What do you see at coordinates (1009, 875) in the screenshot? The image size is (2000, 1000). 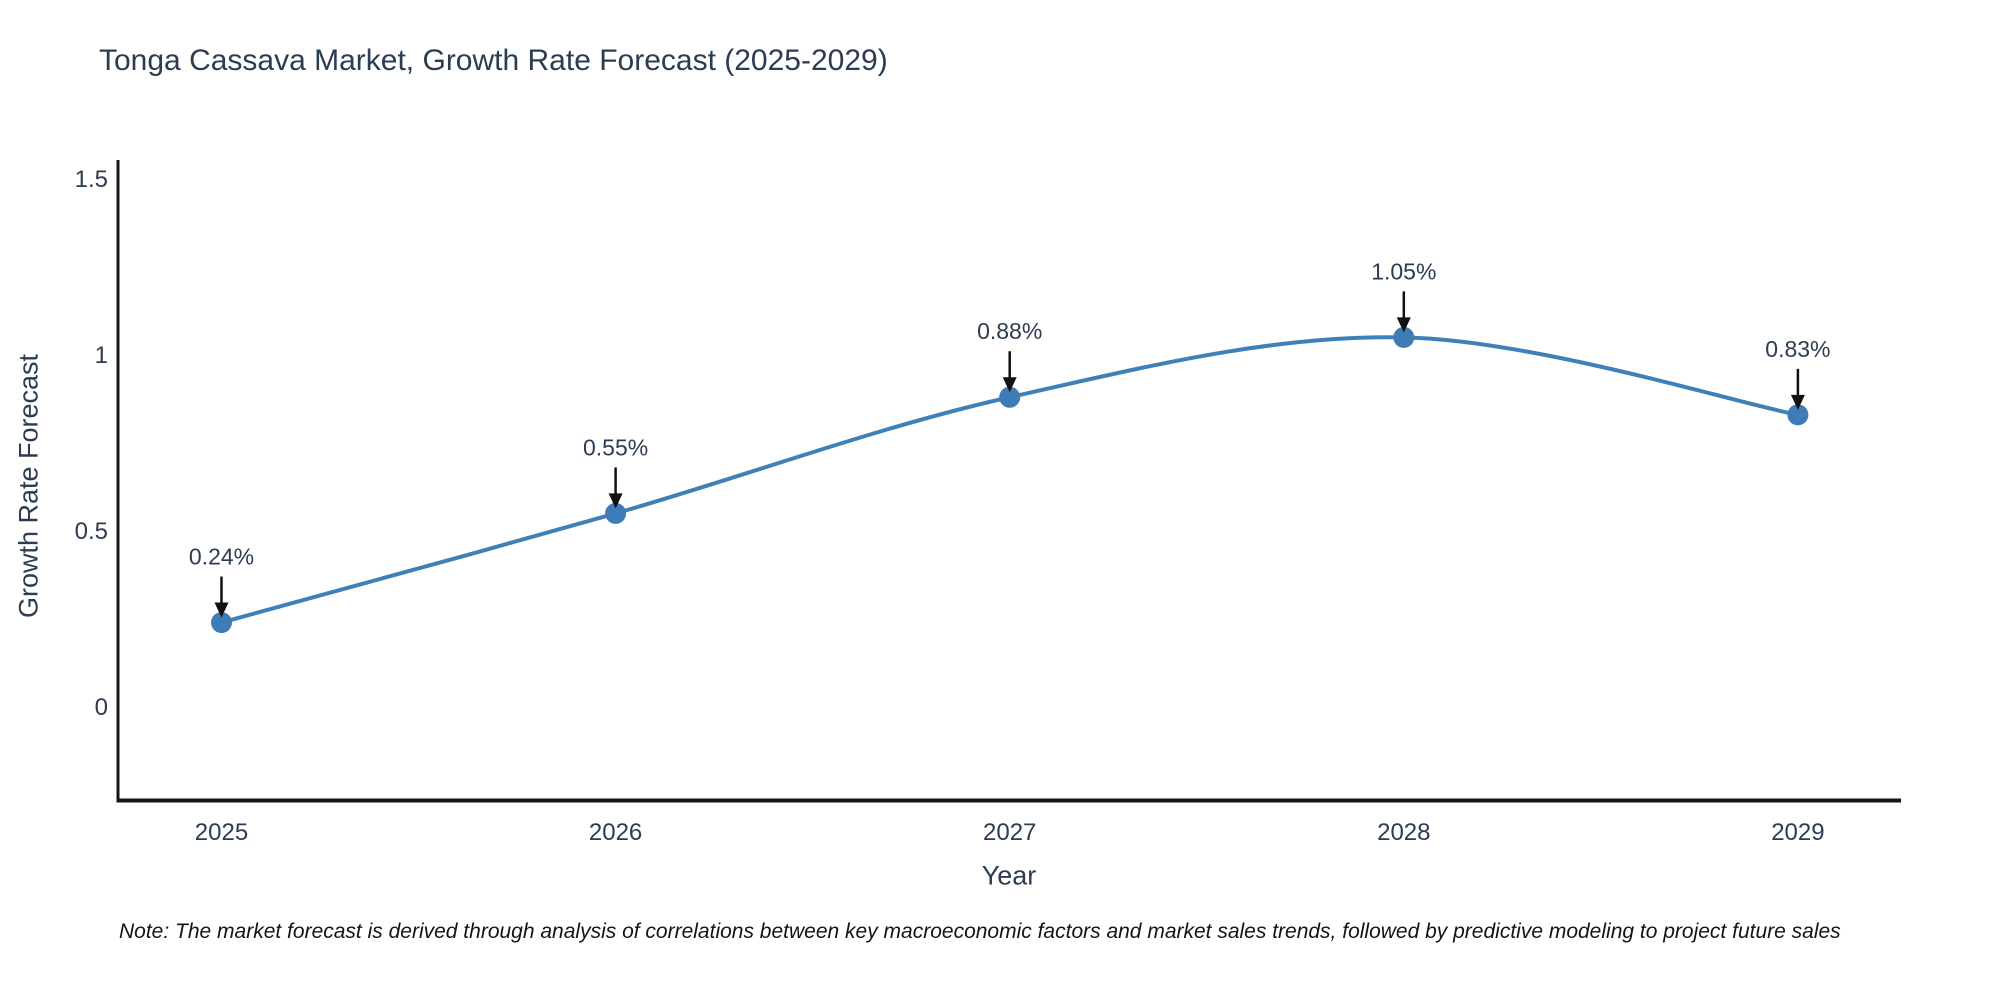 I see `x-axis-title: Year` at bounding box center [1009, 875].